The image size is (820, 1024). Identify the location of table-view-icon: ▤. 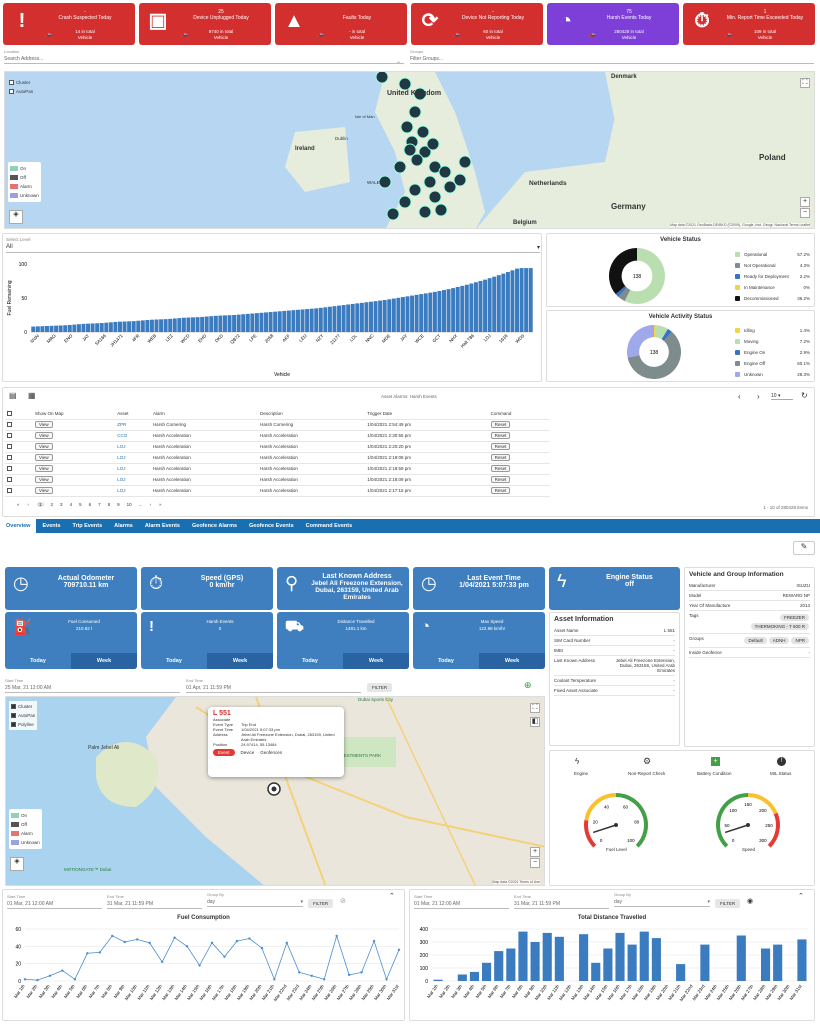
(13, 395).